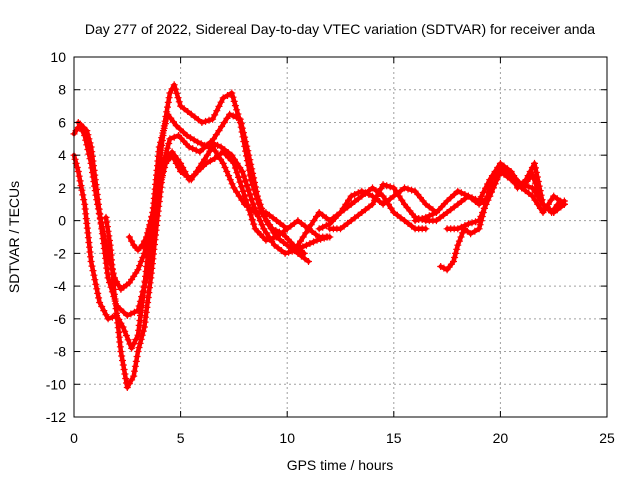  Describe the element at coordinates (62, 122) in the screenshot. I see `y-tick-label: 6` at that location.